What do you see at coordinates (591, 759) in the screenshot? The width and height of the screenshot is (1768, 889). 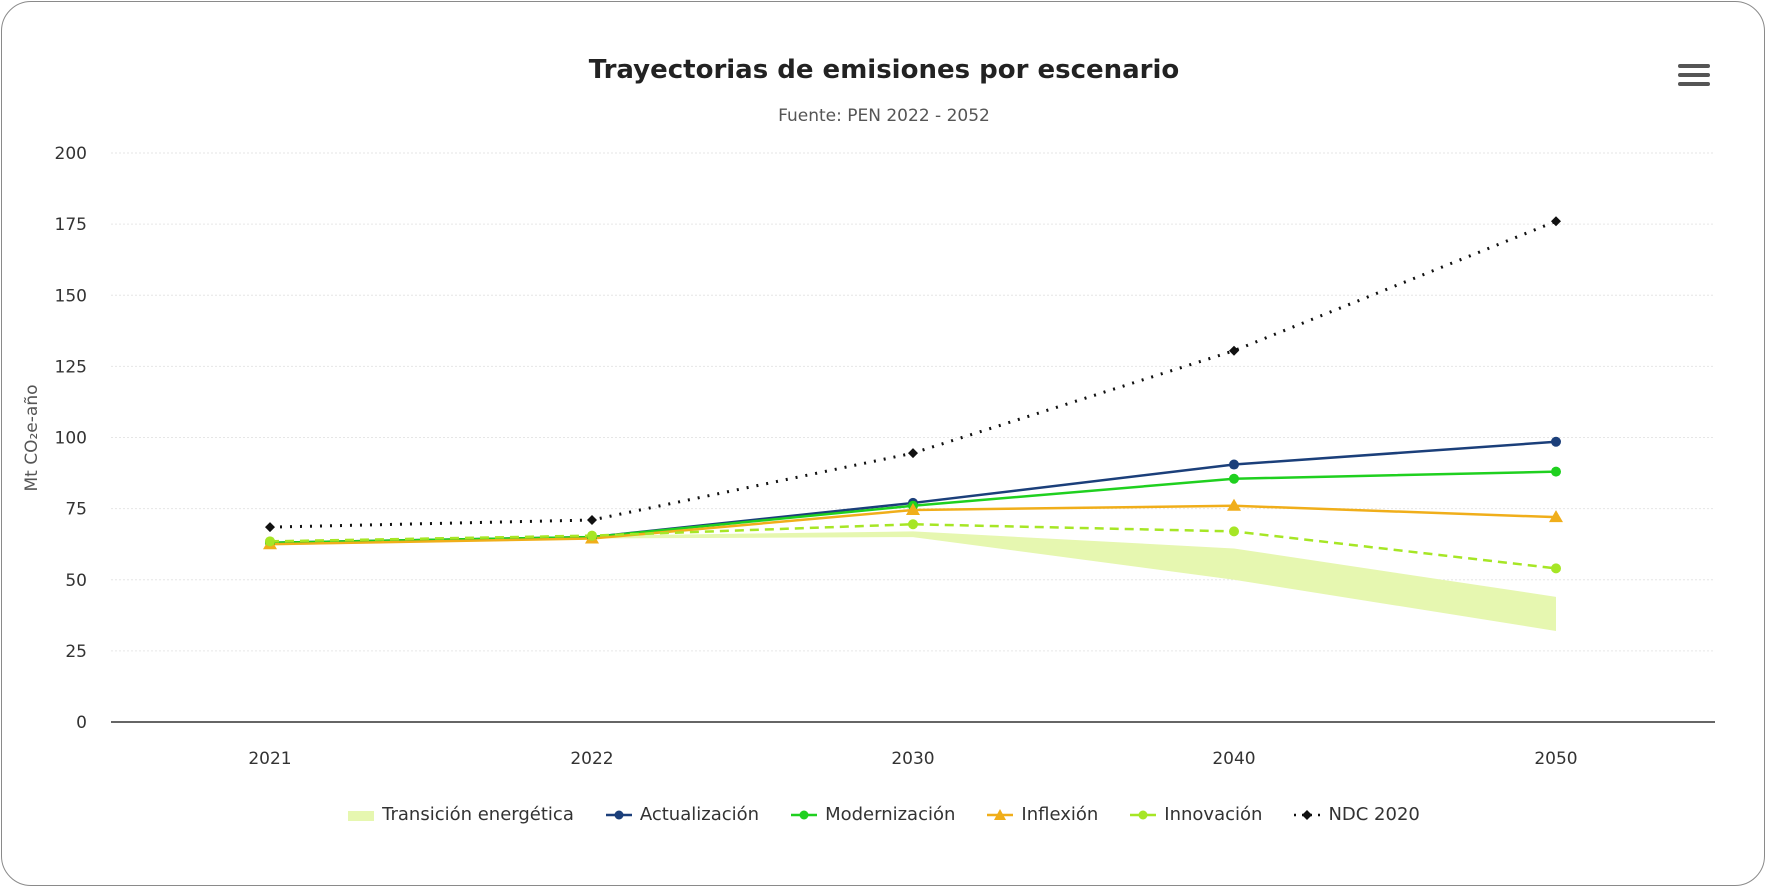 I see `x-tick-label: 2022` at bounding box center [591, 759].